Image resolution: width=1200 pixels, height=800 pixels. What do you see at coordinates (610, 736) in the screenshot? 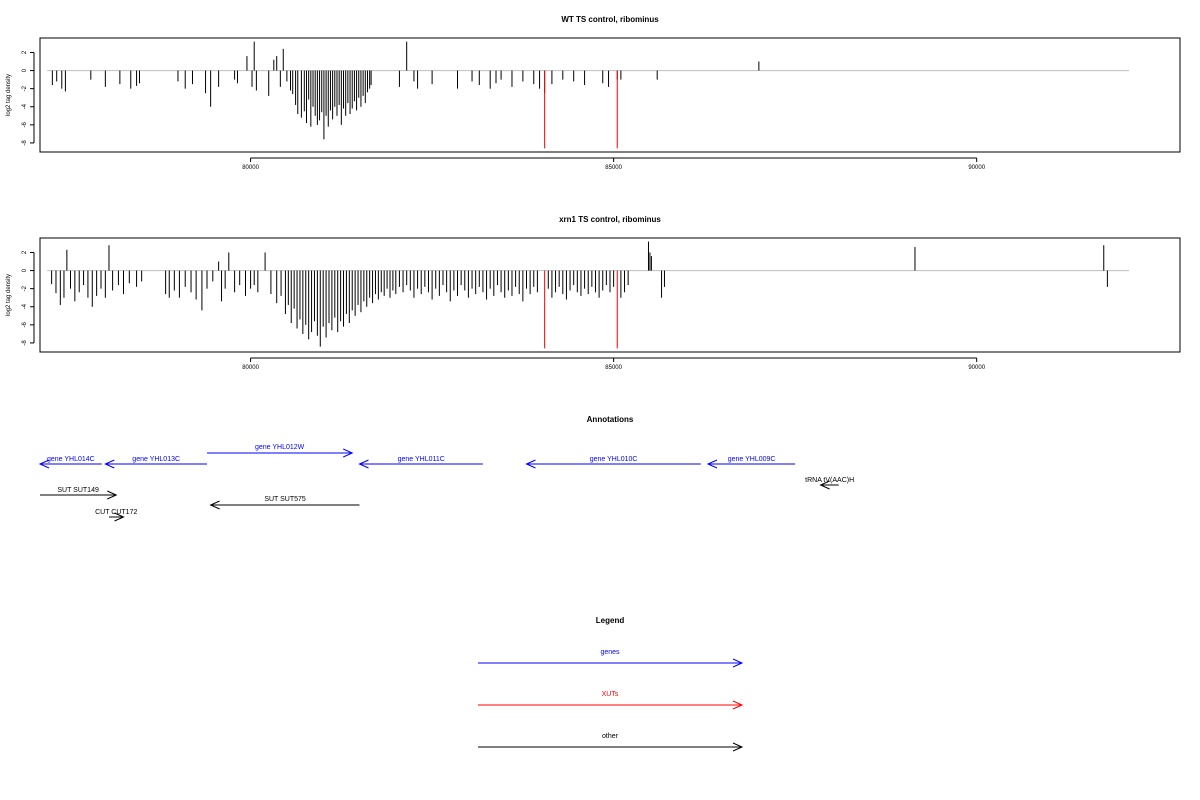
I see `legend-label: other` at bounding box center [610, 736].